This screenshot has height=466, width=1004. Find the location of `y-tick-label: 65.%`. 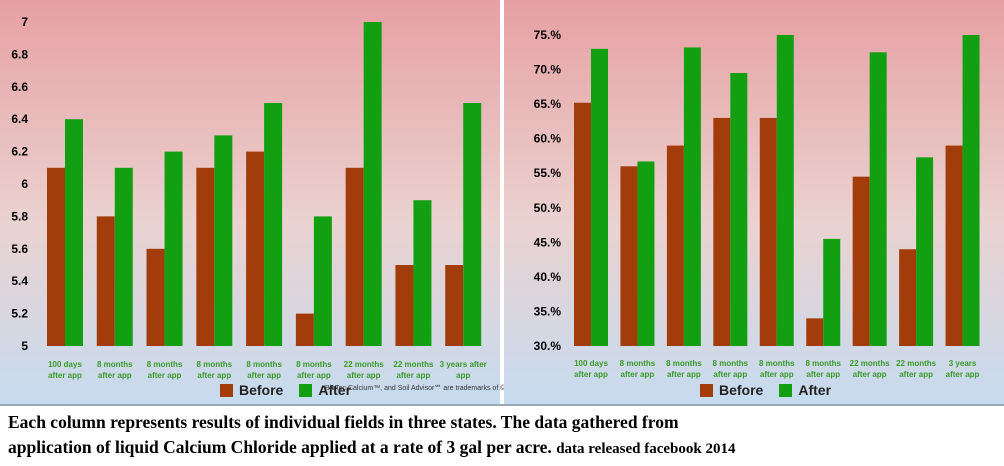

y-tick-label: 65.% is located at coordinates (548, 104).